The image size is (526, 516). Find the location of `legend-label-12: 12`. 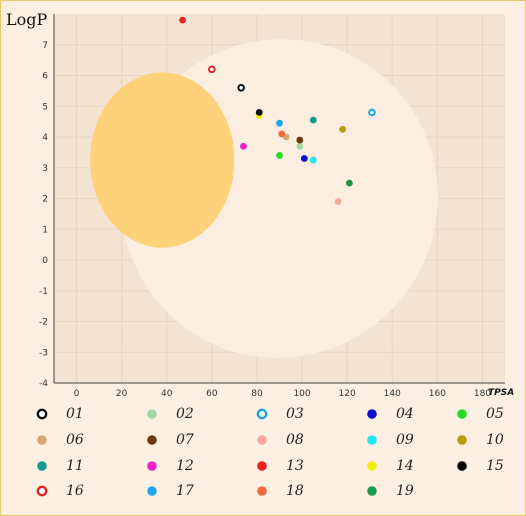

legend-label-12: 12 is located at coordinates (185, 466).